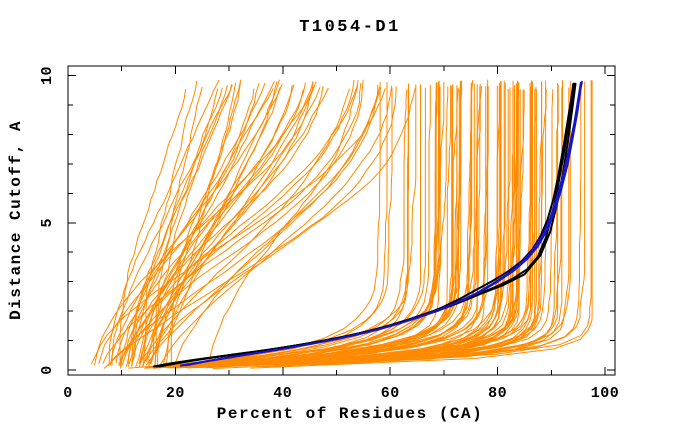 The height and width of the screenshot is (440, 680). I want to click on x-tick-label: 40, so click(282, 393).